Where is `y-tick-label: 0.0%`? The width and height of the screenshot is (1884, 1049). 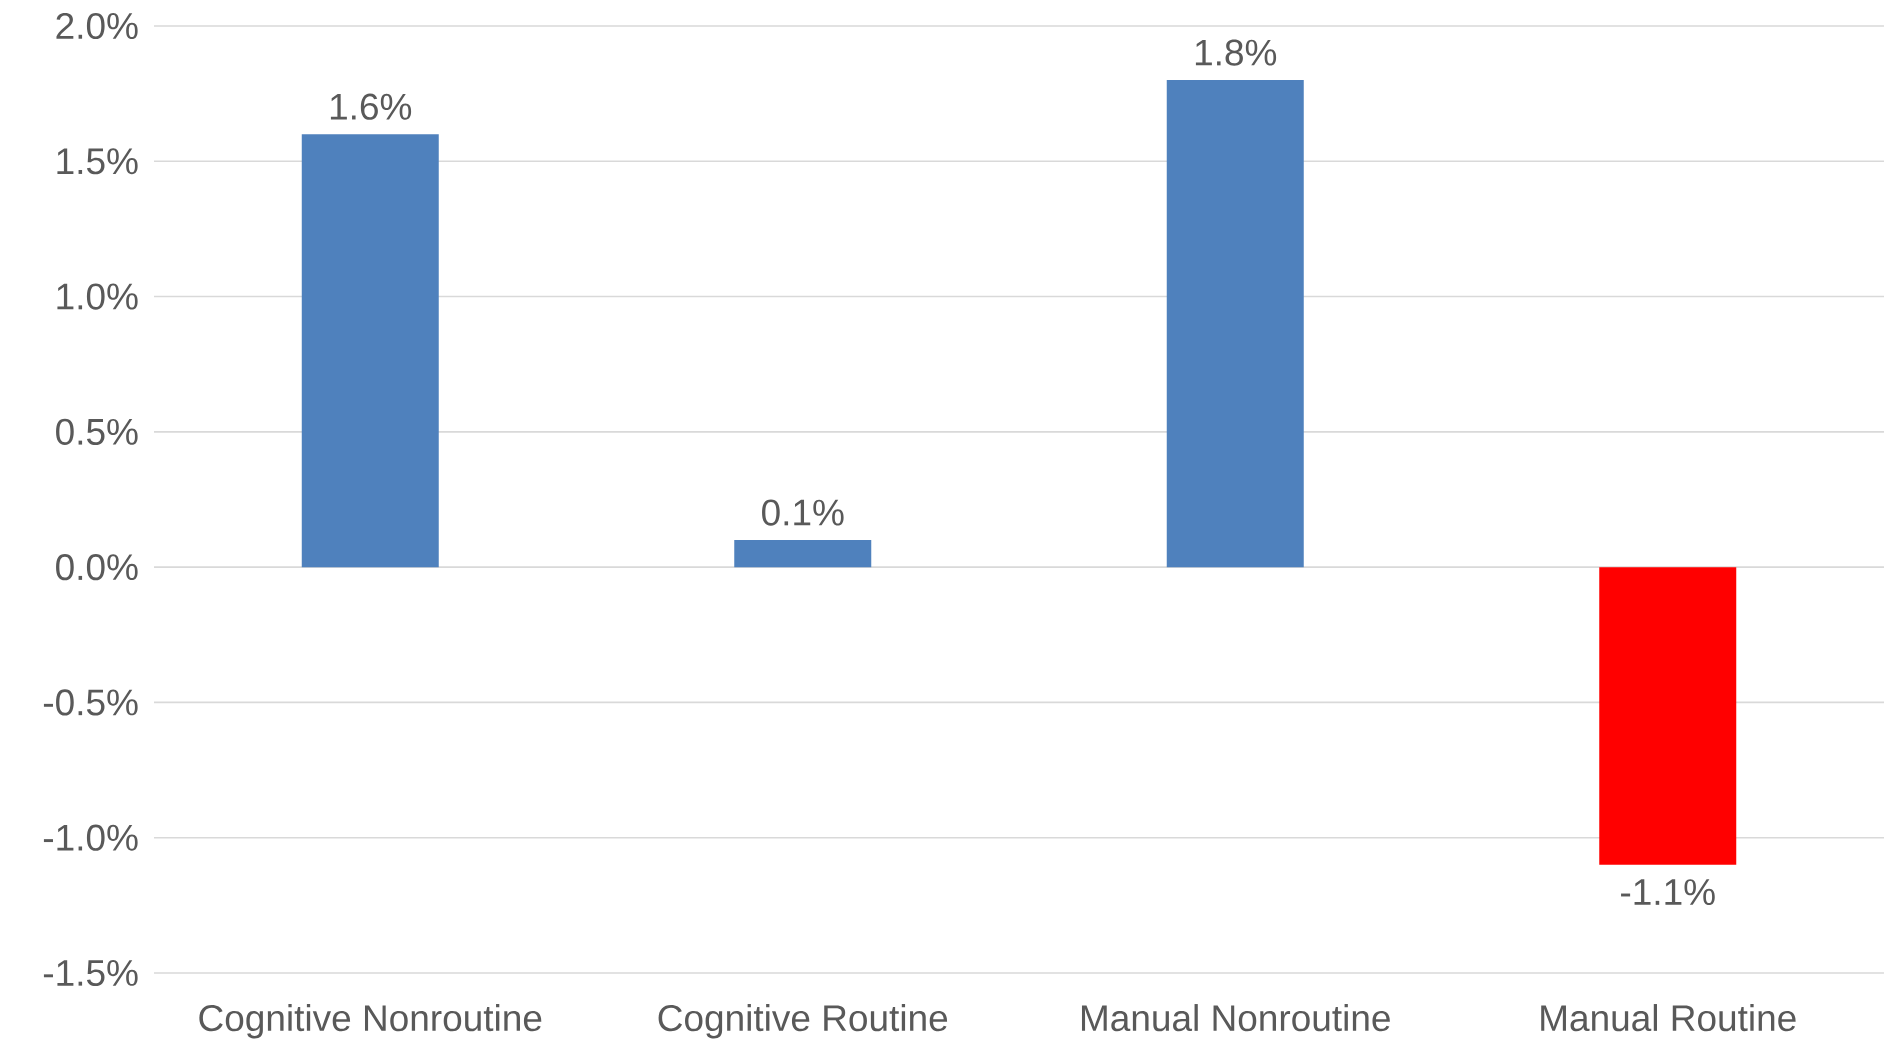
y-tick-label: 0.0% is located at coordinates (97, 567).